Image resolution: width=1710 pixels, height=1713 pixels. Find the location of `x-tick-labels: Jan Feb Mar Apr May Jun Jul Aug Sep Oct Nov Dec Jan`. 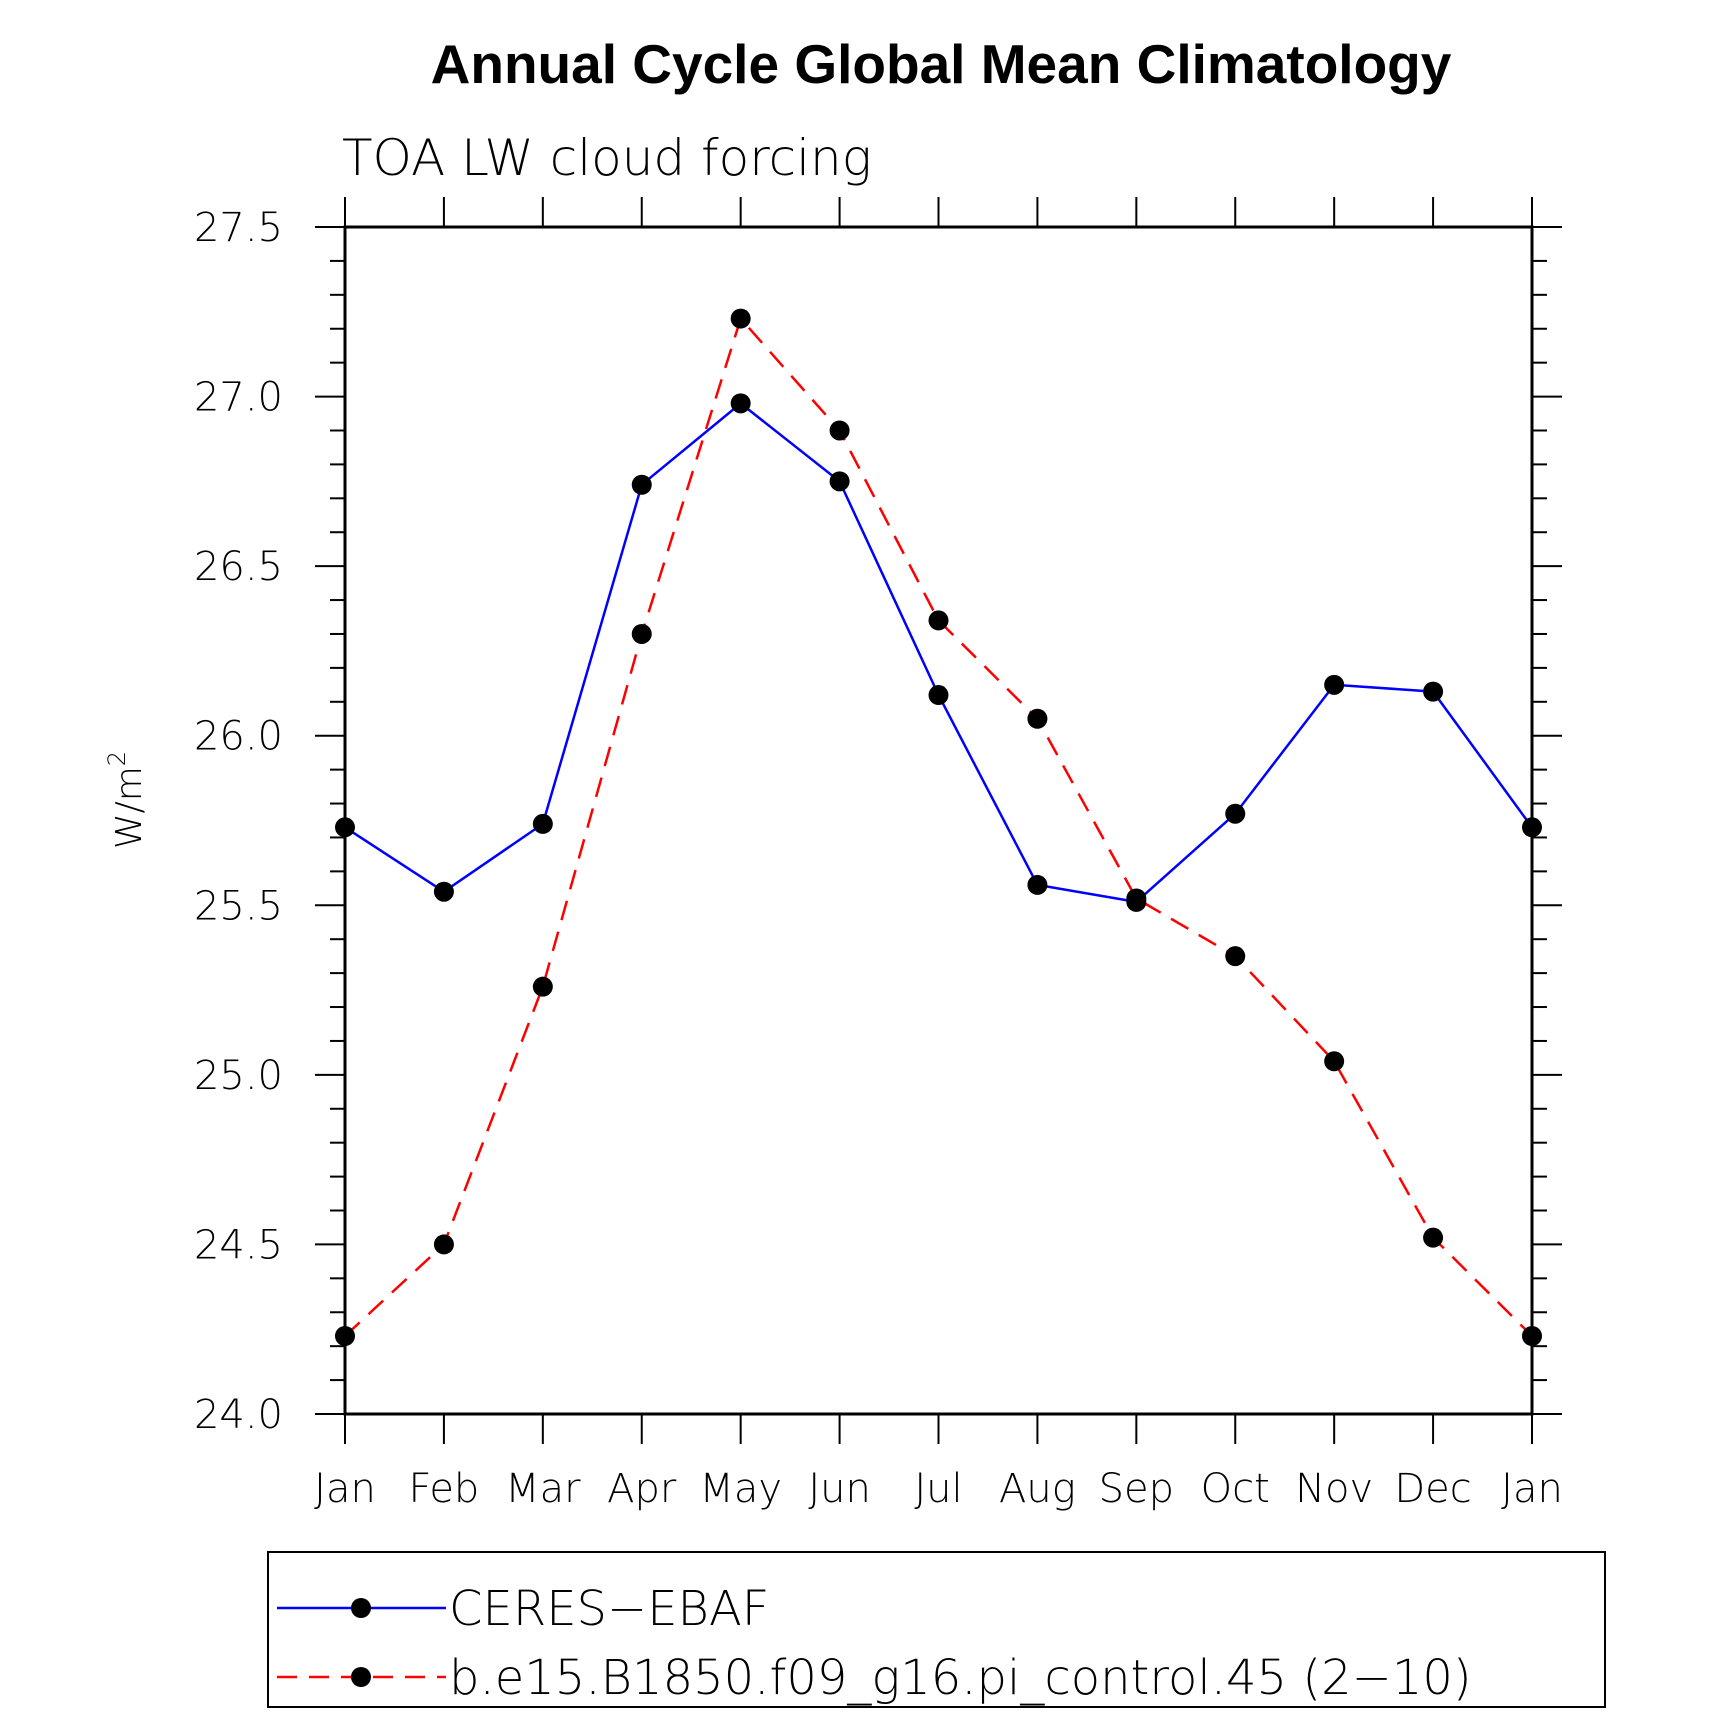

x-tick-labels: Jan Feb Mar Apr May Jun Jul Aug Sep Oct Nov Dec Jan is located at coordinates (938, 1489).